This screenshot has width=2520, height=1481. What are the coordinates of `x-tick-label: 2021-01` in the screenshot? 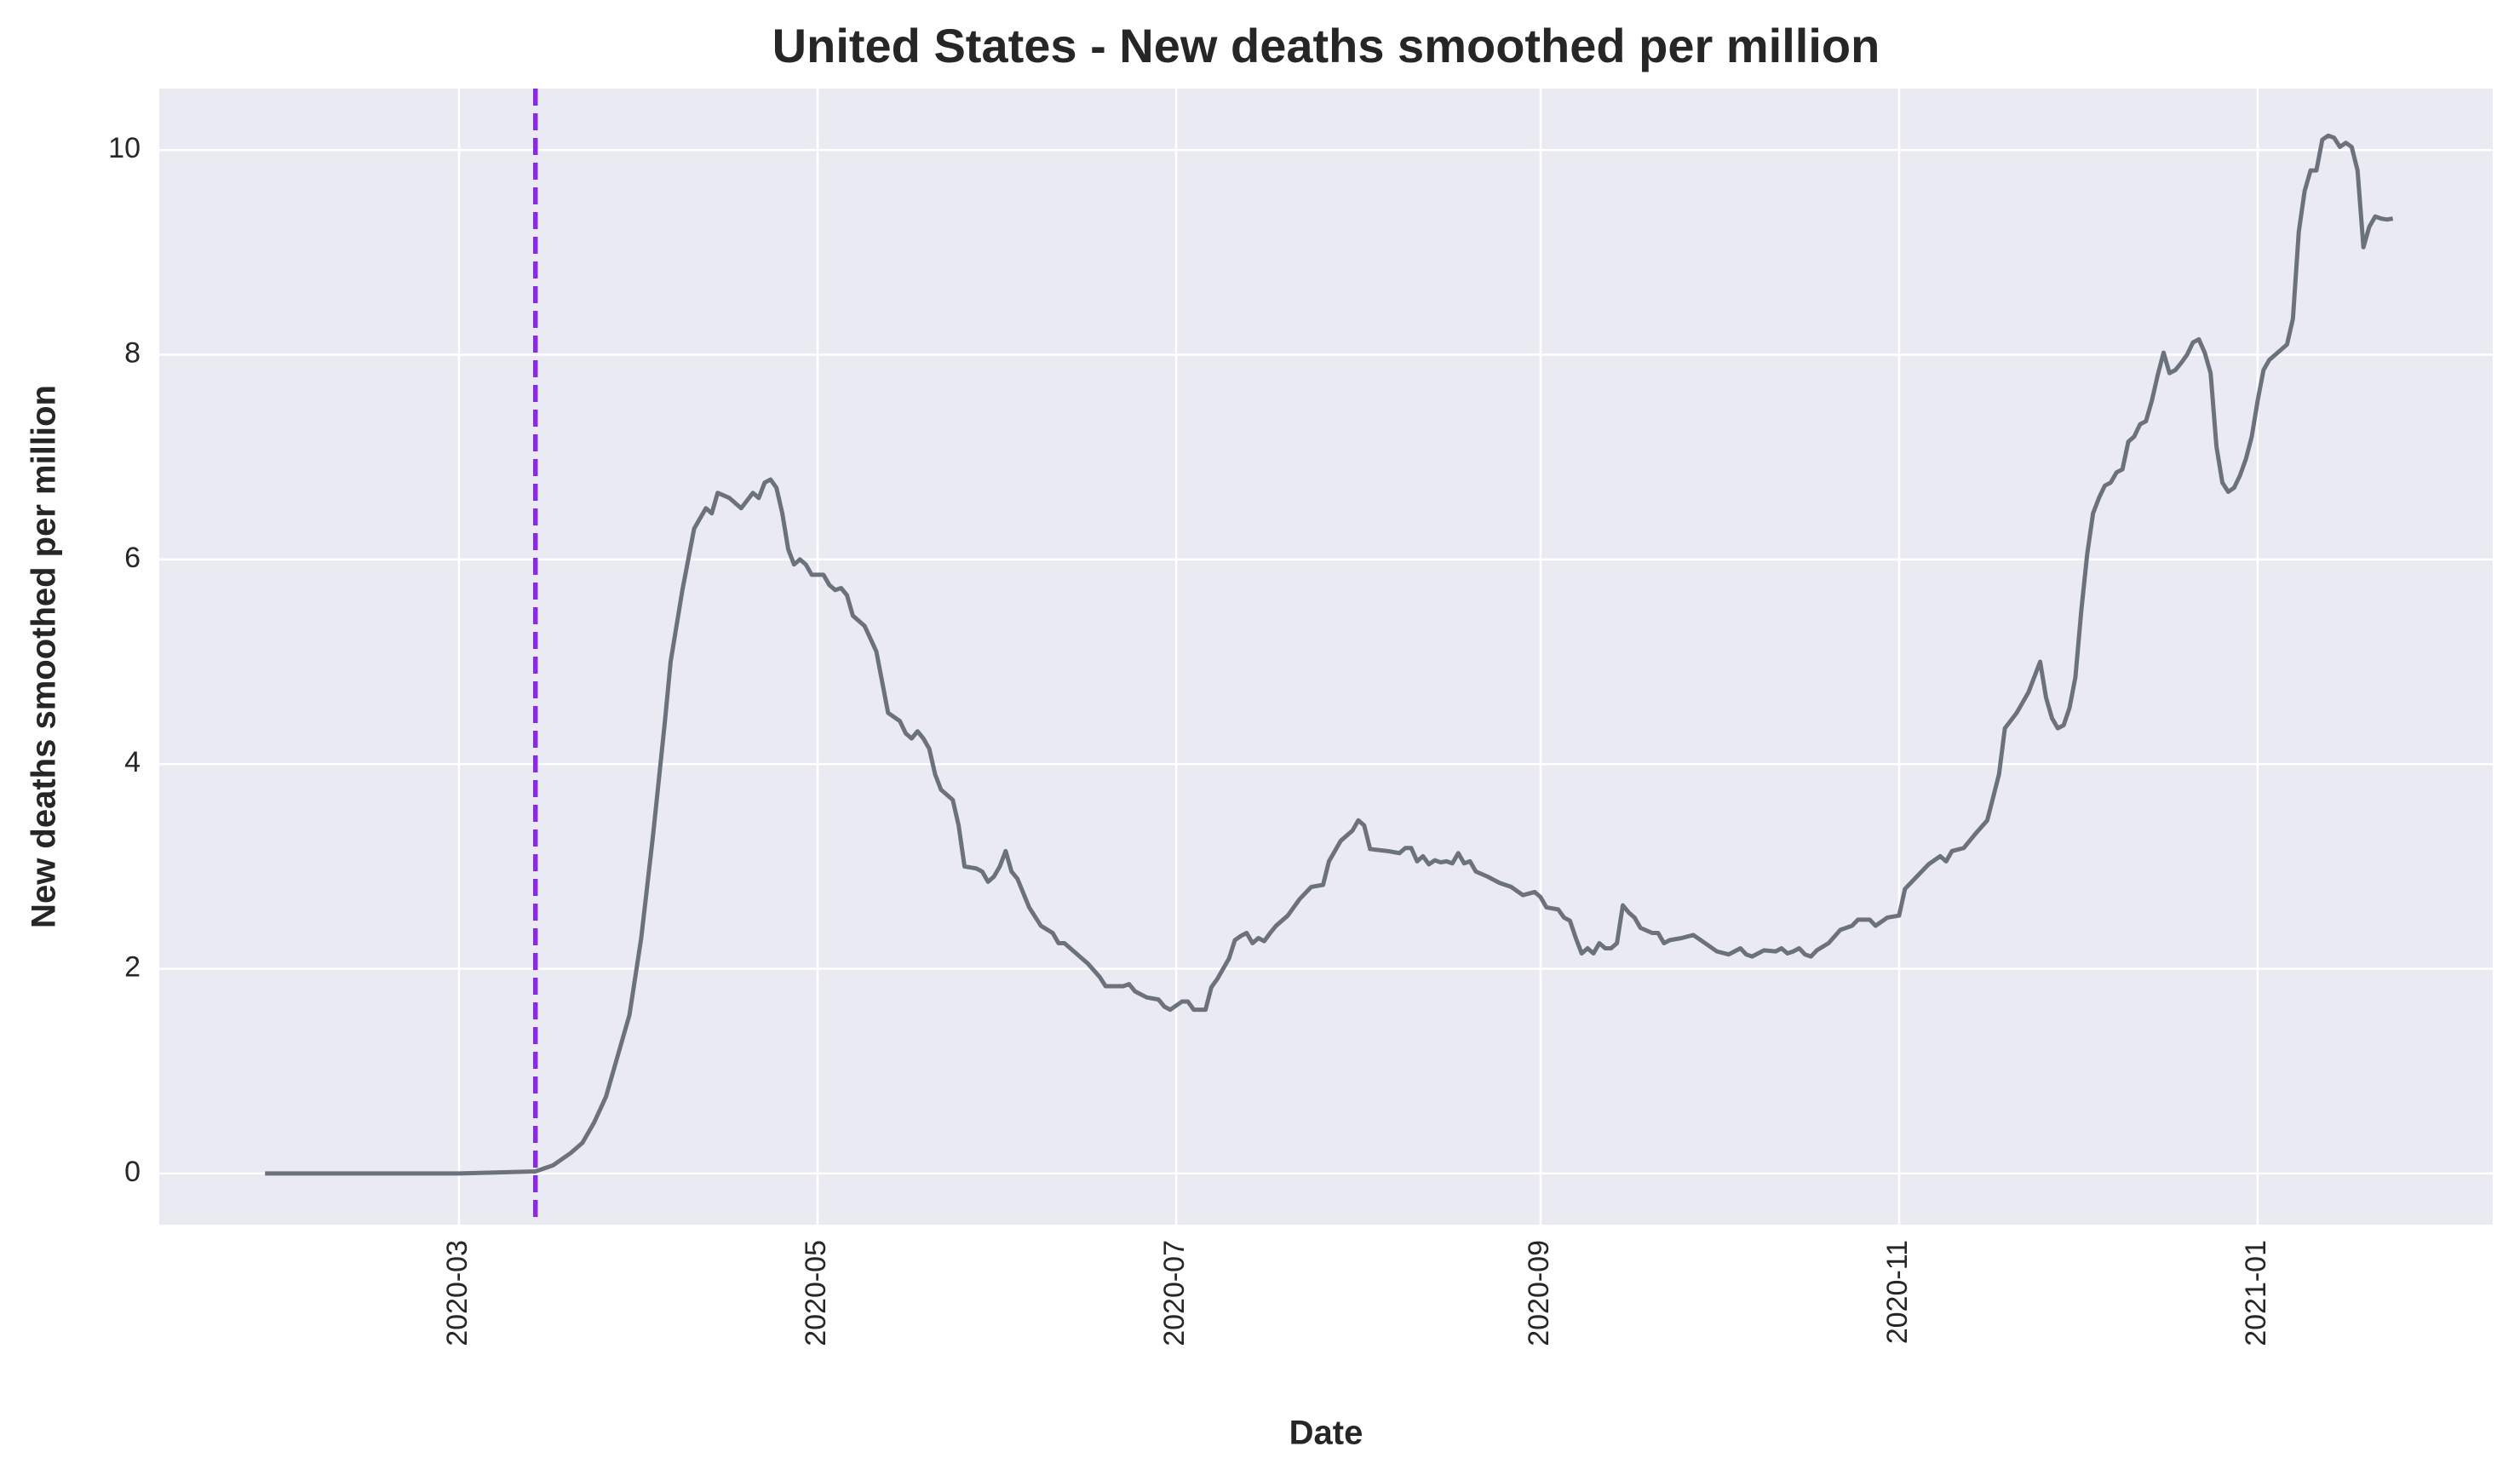 It's located at (2256, 1293).